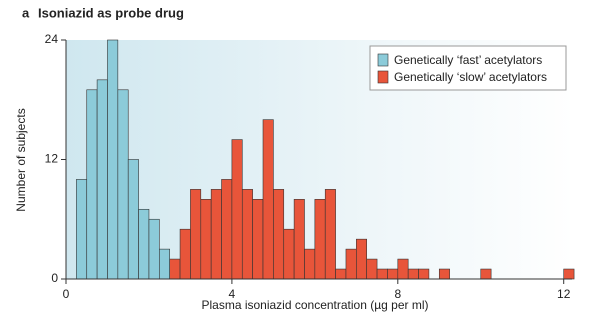  Describe the element at coordinates (468, 60) in the screenshot. I see `legend-label: Genetically ‘fast’ acetylators` at that location.